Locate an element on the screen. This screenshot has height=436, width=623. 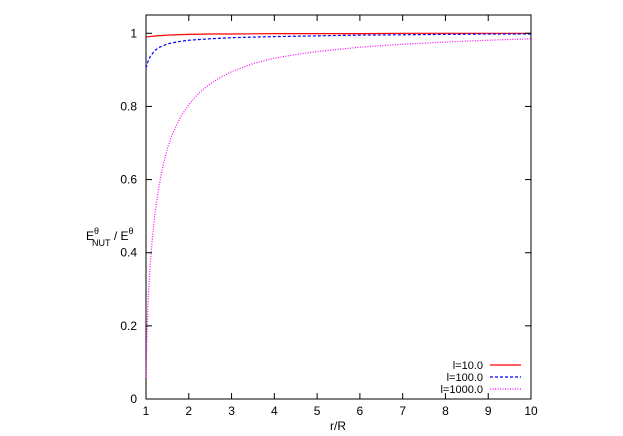
y-tick-label: 0.6 is located at coordinates (128, 180).